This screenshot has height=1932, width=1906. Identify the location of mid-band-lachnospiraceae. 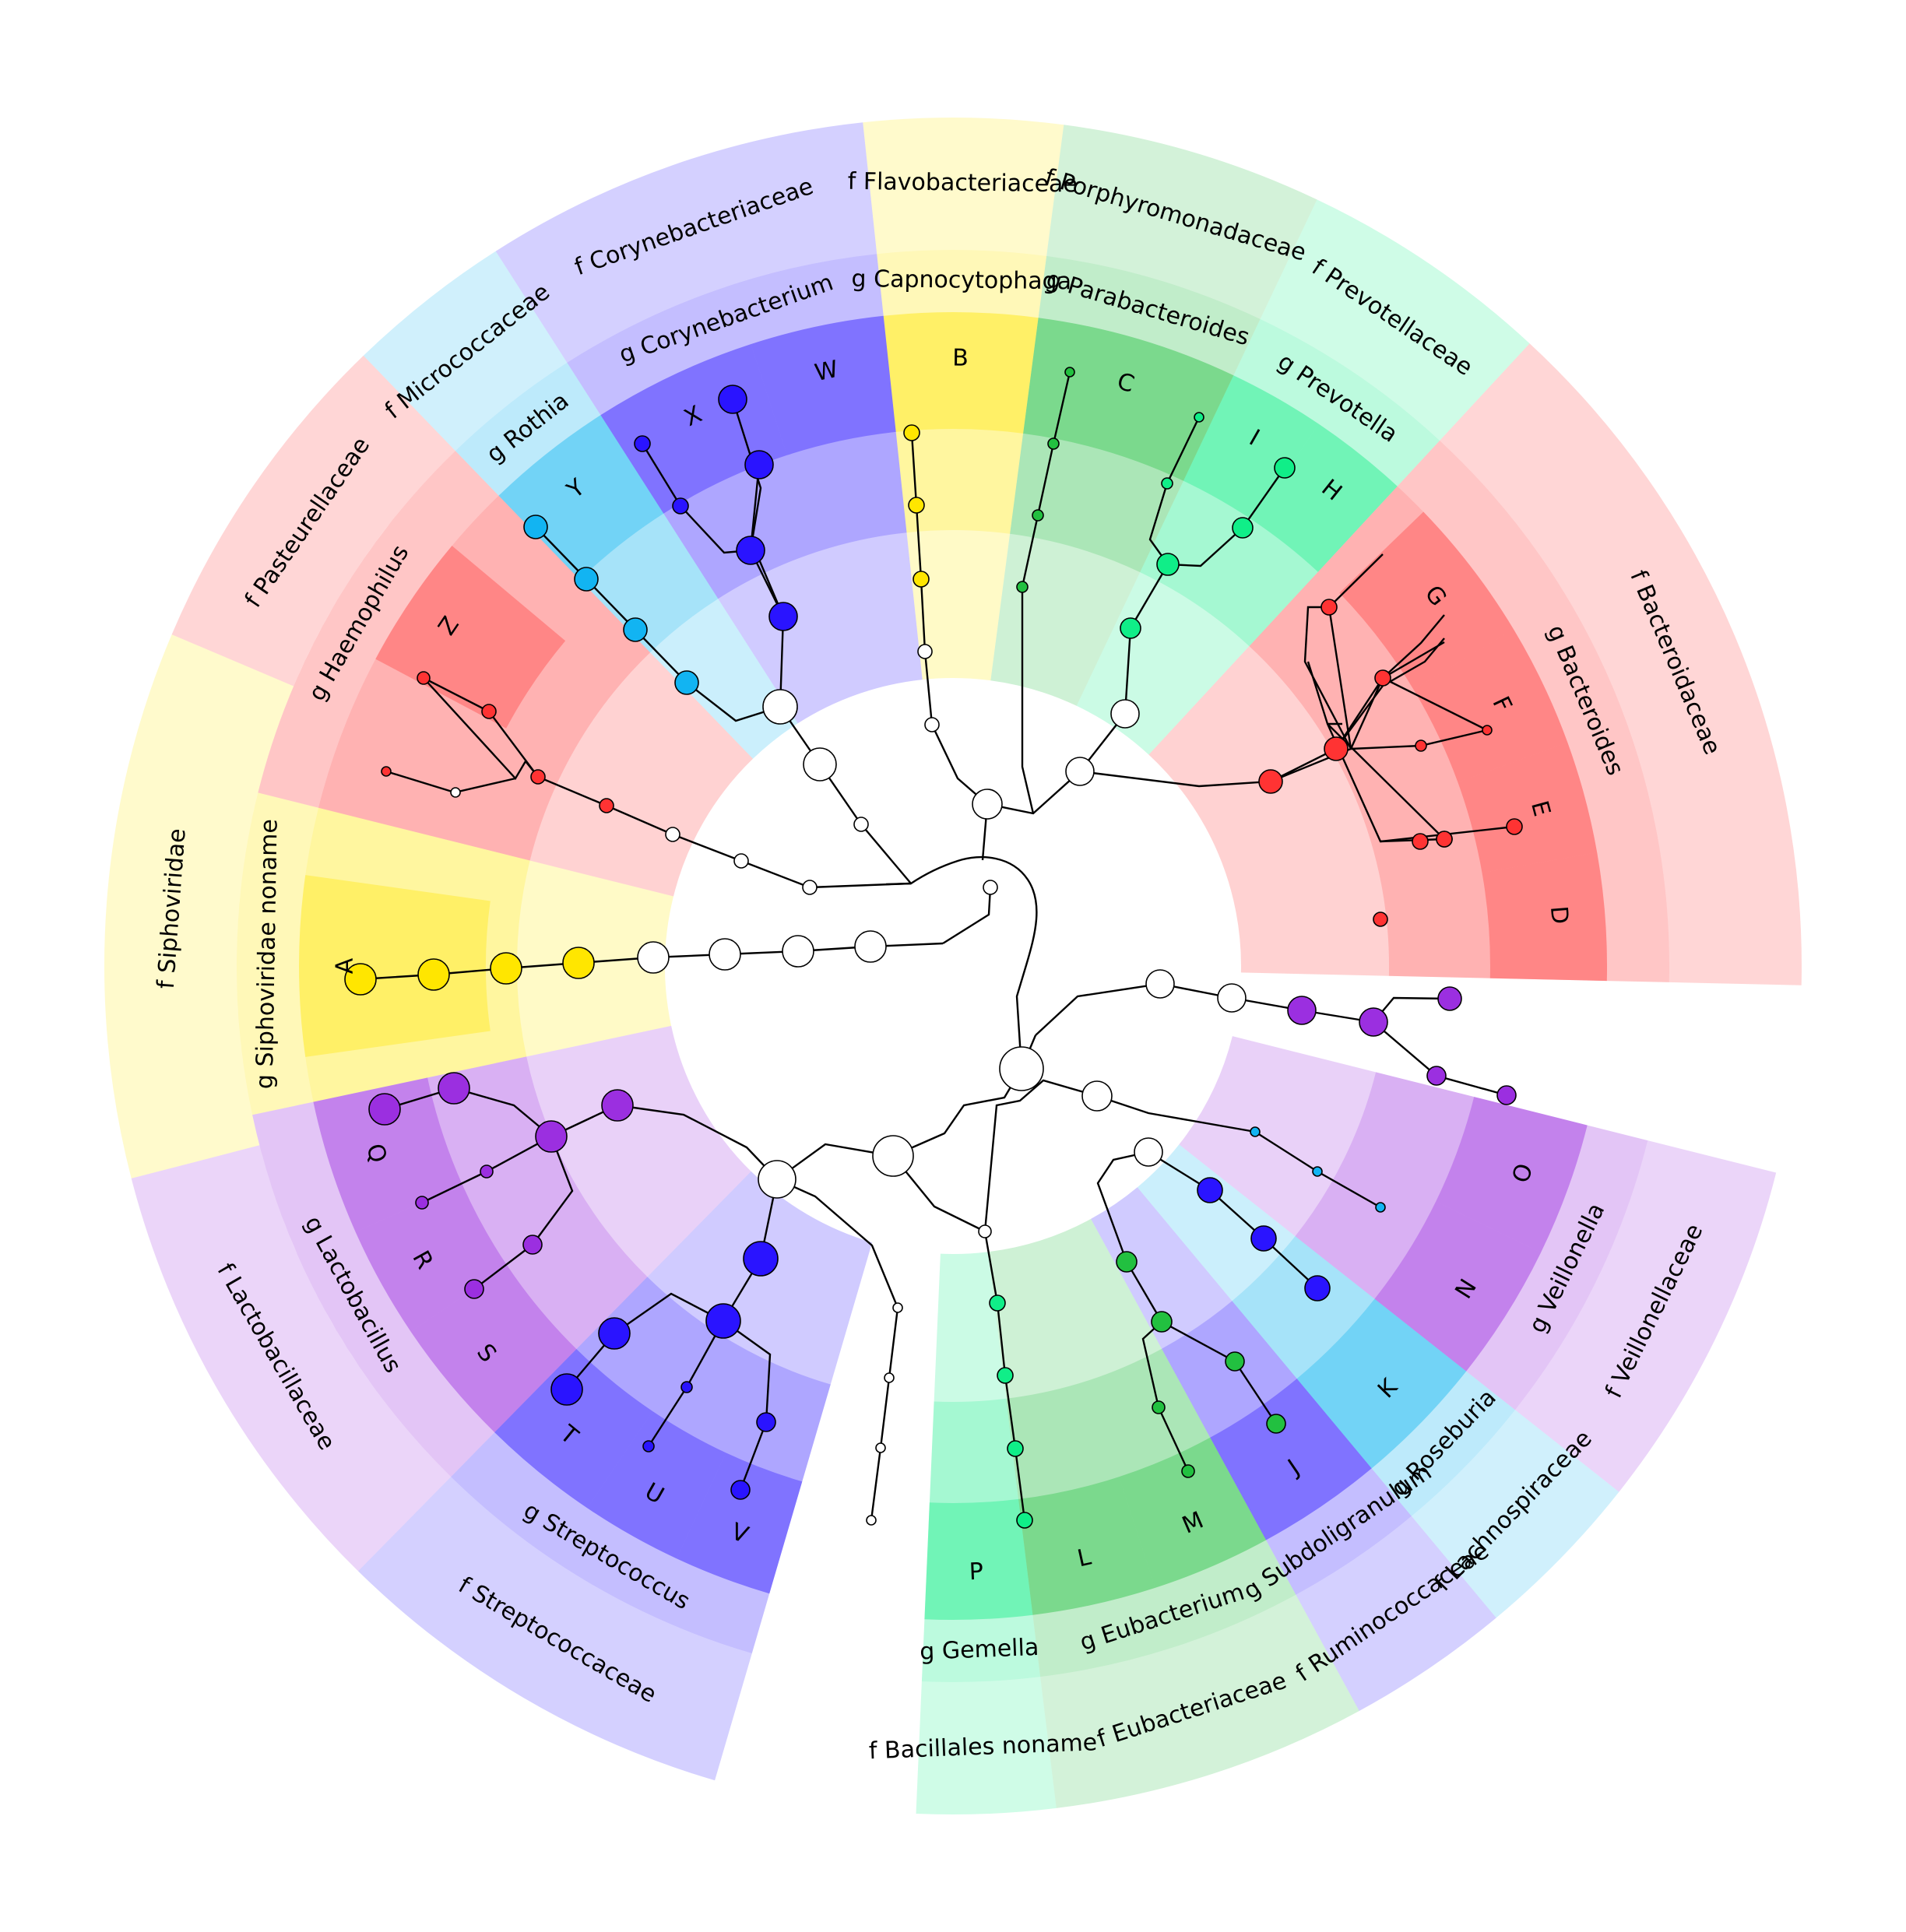
(1349, 1352).